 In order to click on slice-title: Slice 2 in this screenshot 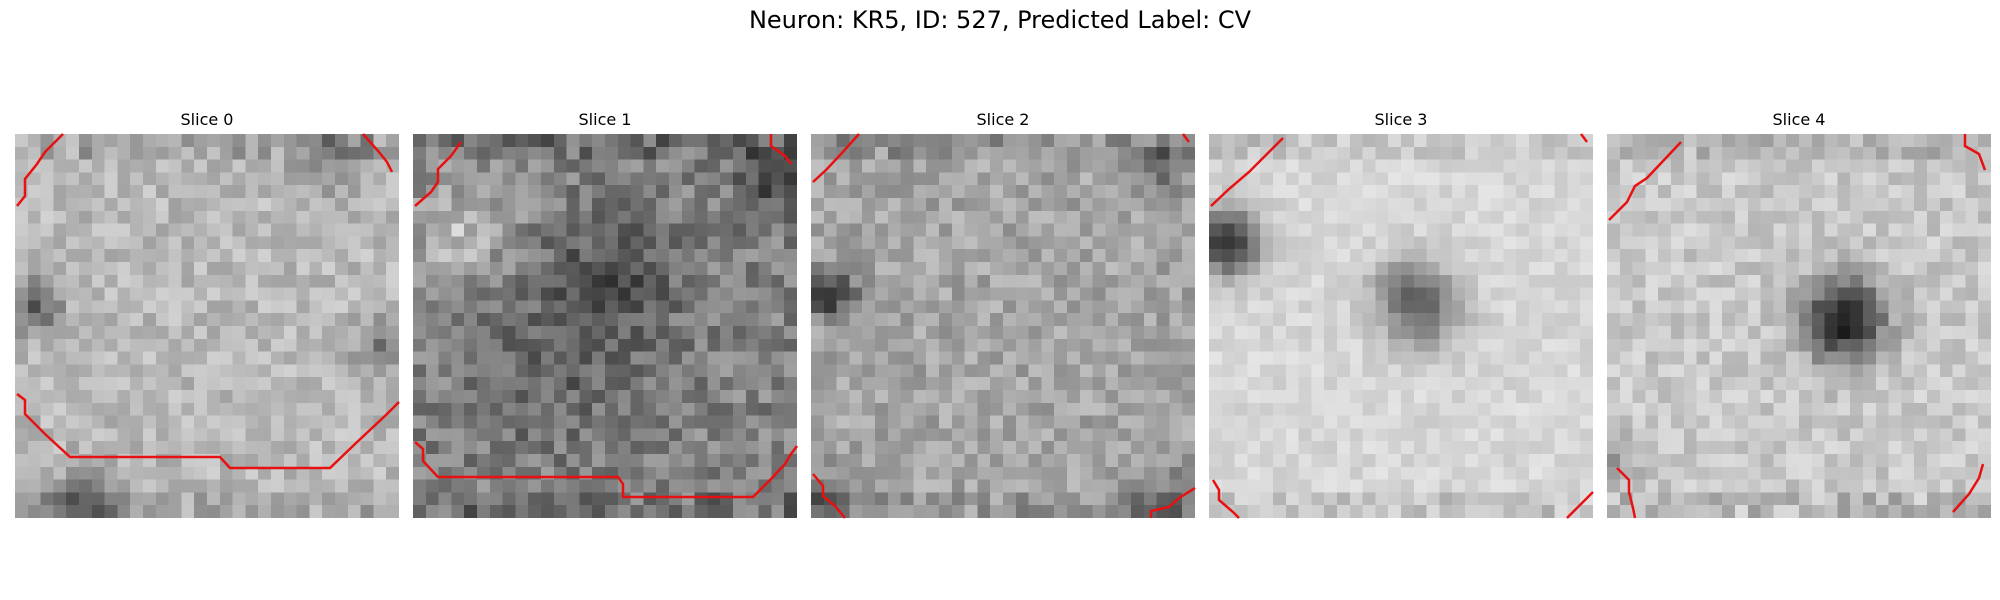, I will do `click(1003, 119)`.